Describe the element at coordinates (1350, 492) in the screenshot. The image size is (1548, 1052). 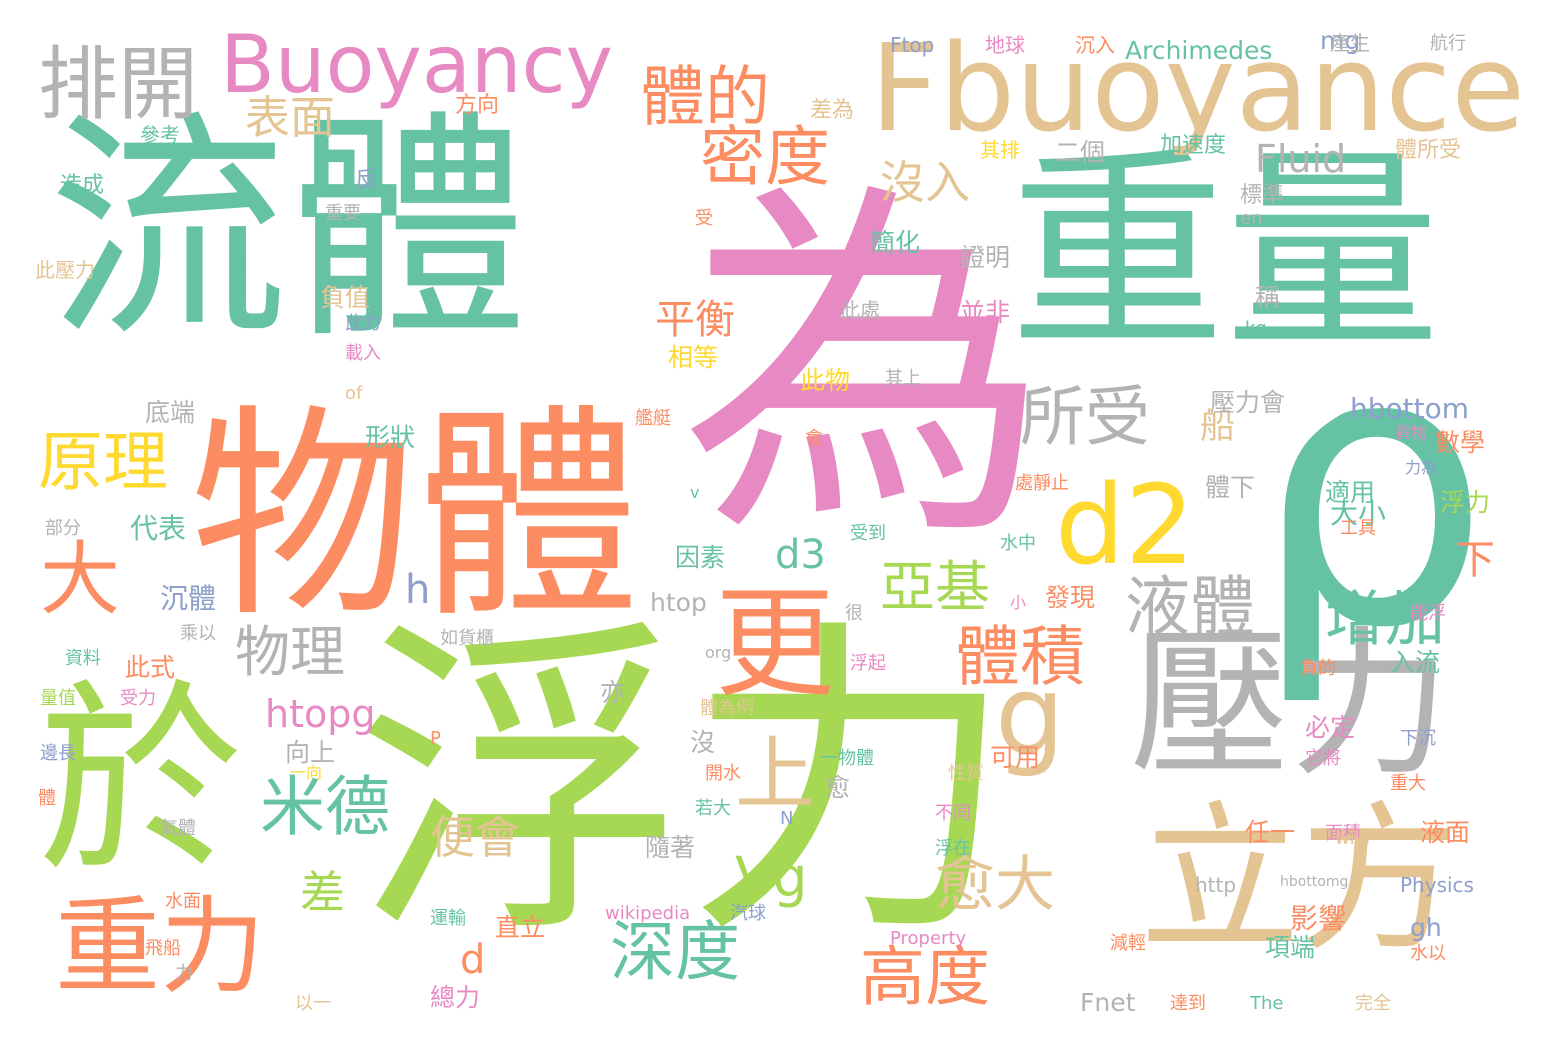
I see `word-68: 適用` at that location.